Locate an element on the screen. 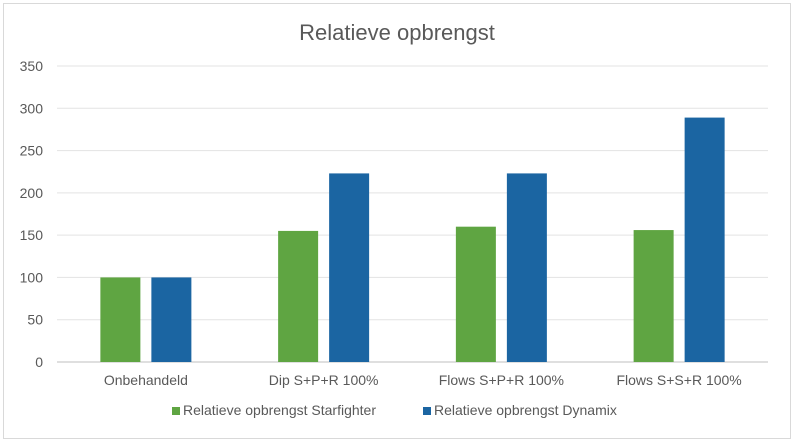  y-tick-label: 300 is located at coordinates (32, 108).